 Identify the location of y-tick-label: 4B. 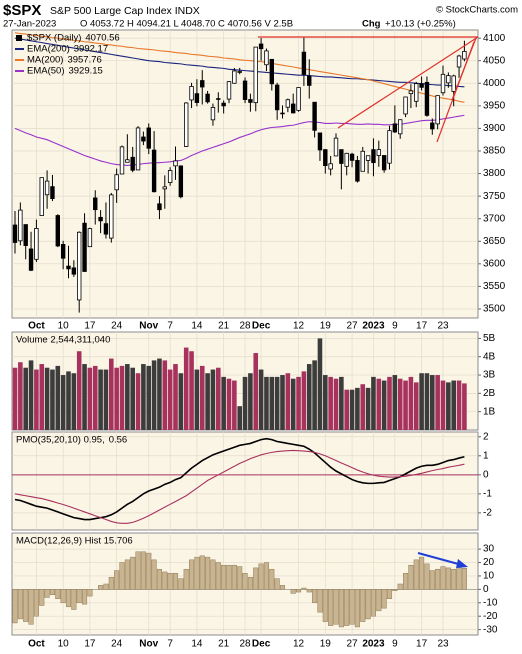
(489, 356).